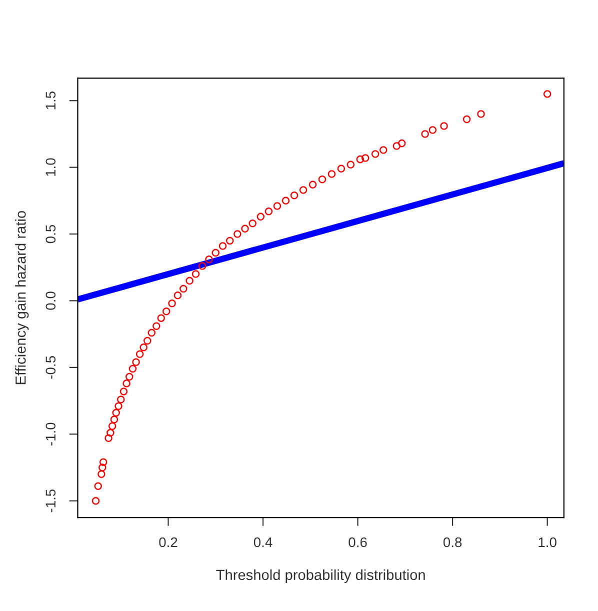 The height and width of the screenshot is (611, 598). I want to click on x-tick-label: 0.6, so click(357, 542).